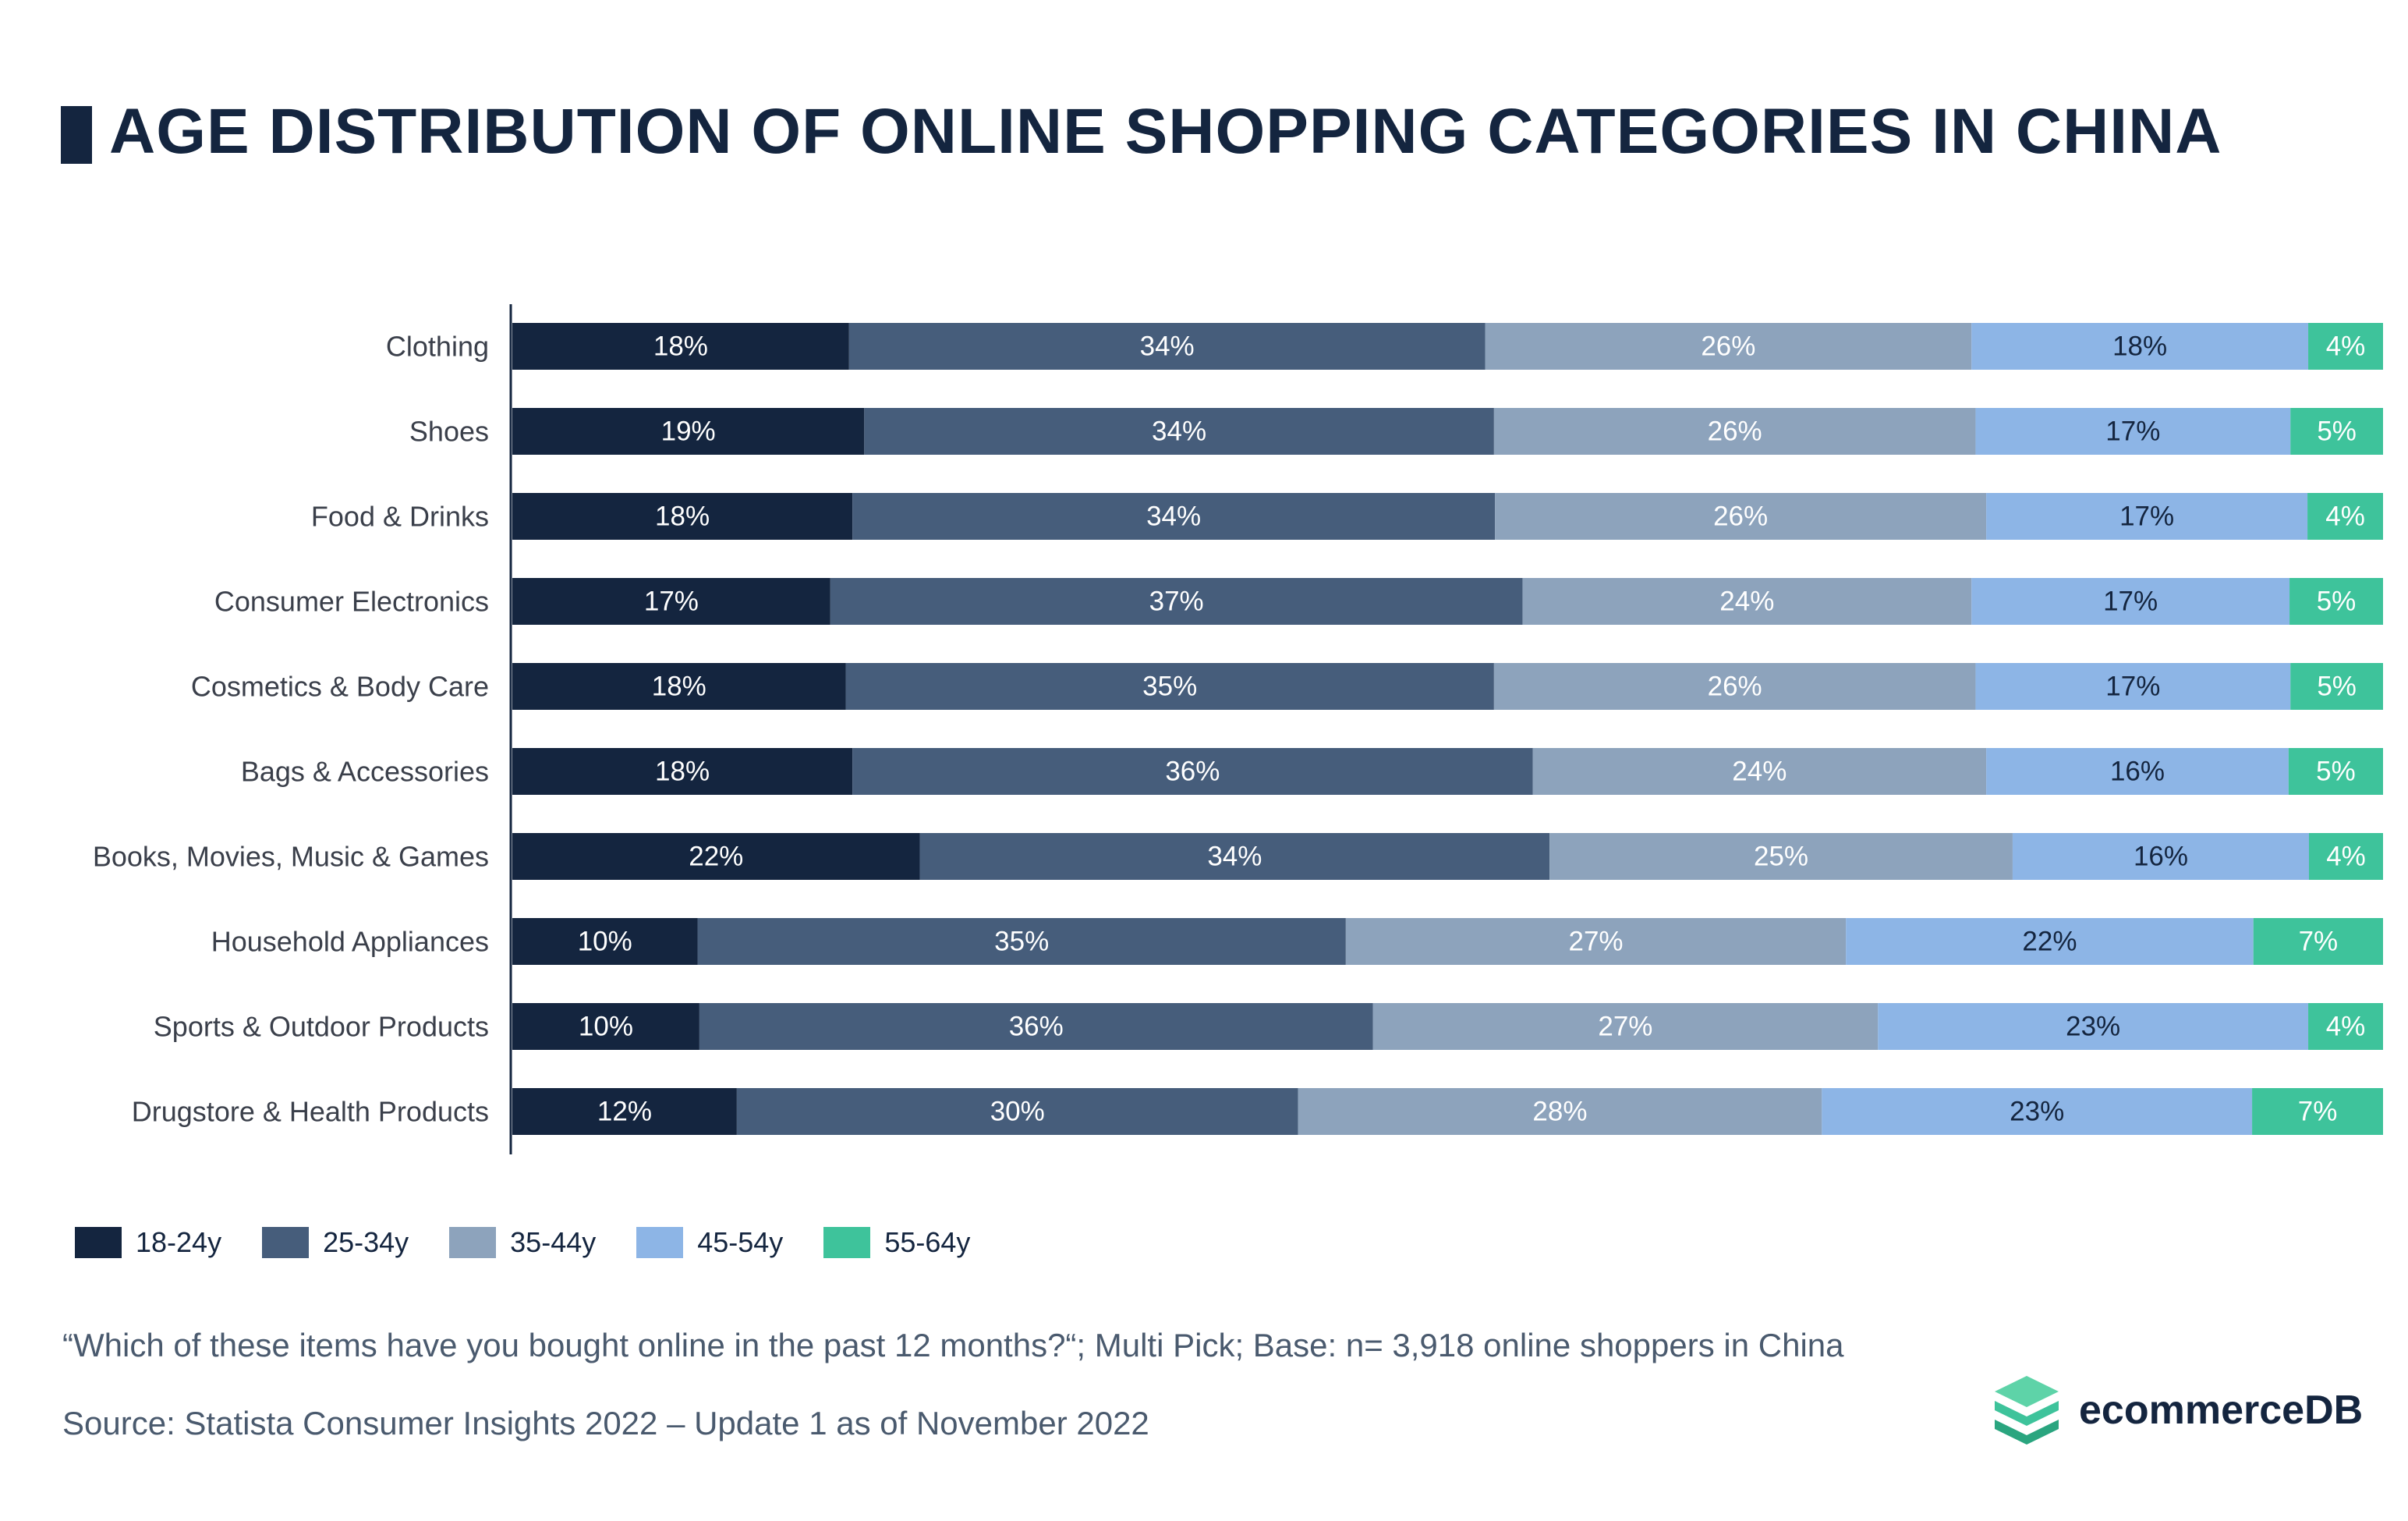 Image resolution: width=2408 pixels, height=1521 pixels. I want to click on ecommercedb-logo: ecommerceDB, so click(2177, 1411).